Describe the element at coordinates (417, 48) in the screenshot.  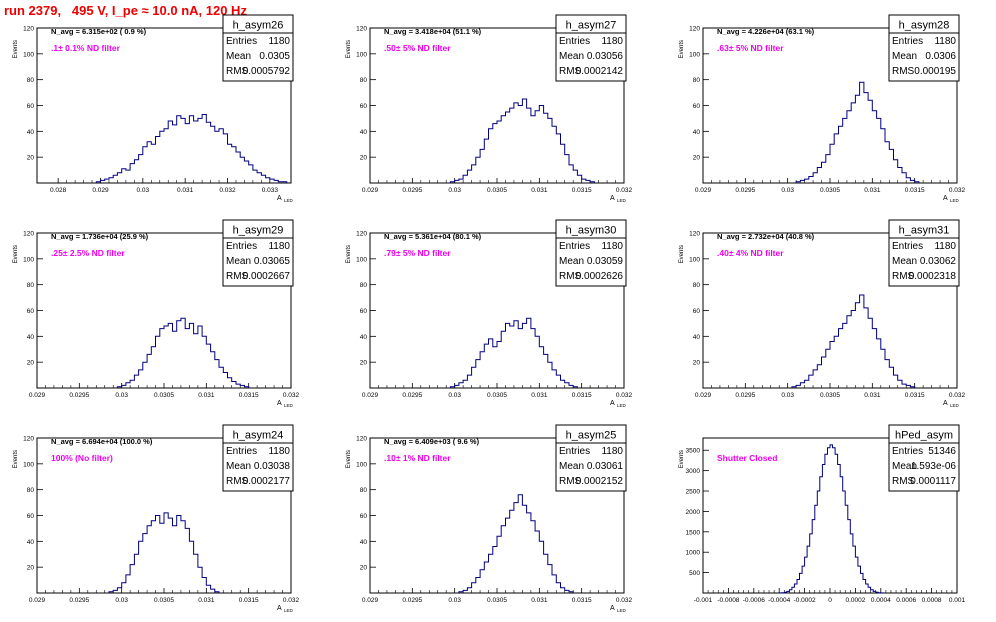
I see `filter-note: .50± 5% ND filter` at that location.